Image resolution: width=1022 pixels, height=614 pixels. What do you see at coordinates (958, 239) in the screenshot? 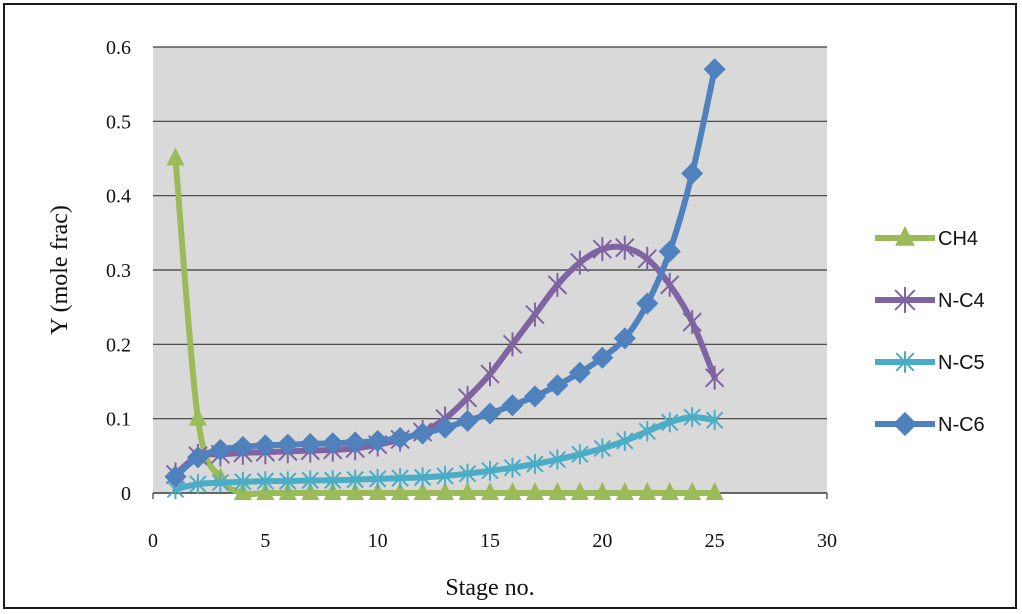
I see `legend-label: CH4` at bounding box center [958, 239].